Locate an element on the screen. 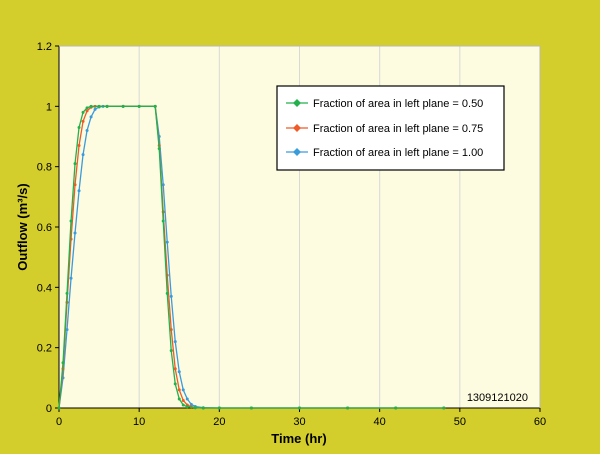 The image size is (600, 454). y-tick-label: 0.6 is located at coordinates (44, 228).